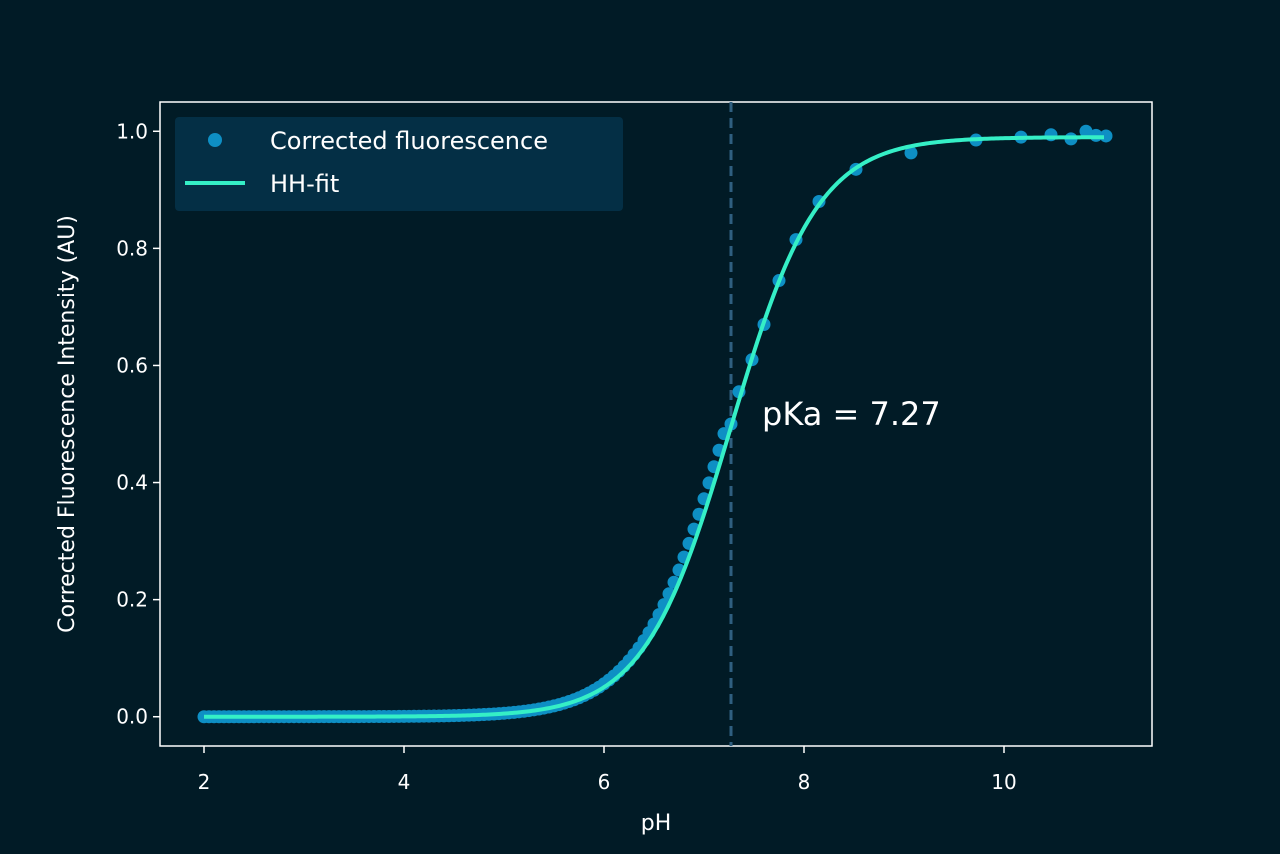  I want to click on x-tick-label: 2, so click(204, 782).